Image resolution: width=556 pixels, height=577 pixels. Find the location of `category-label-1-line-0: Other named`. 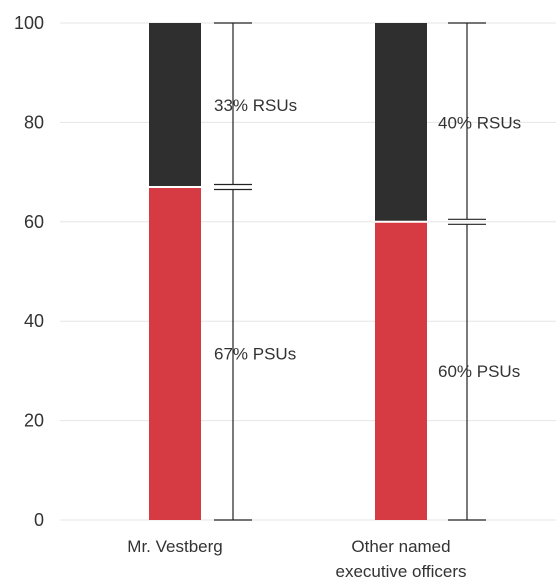

category-label-1-line-0: Other named is located at coordinates (400, 546).